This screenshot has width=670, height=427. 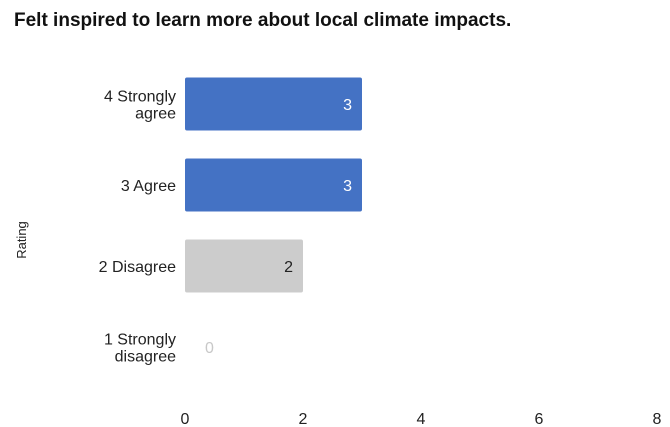 What do you see at coordinates (421, 419) in the screenshot?
I see `x-tick-label: 4` at bounding box center [421, 419].